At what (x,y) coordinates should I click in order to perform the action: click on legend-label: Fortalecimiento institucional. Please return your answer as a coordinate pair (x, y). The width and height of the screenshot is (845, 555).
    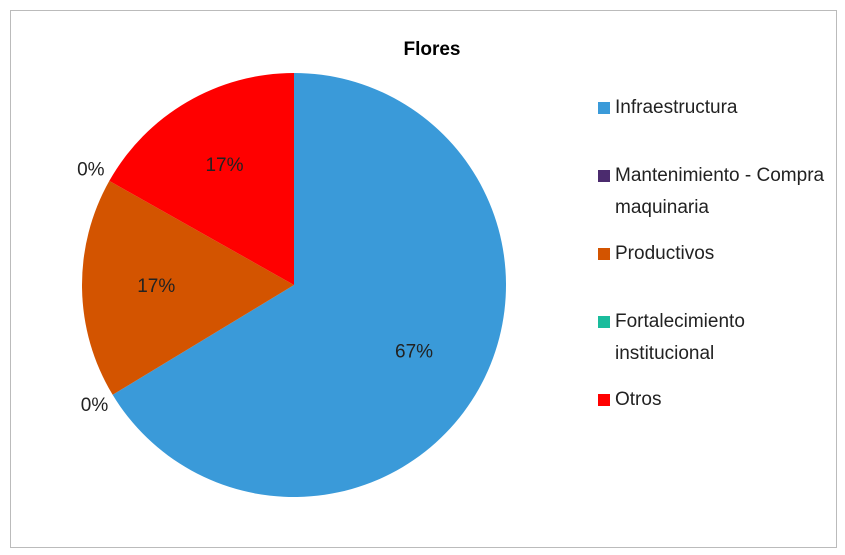
    Looking at the image, I should click on (680, 337).